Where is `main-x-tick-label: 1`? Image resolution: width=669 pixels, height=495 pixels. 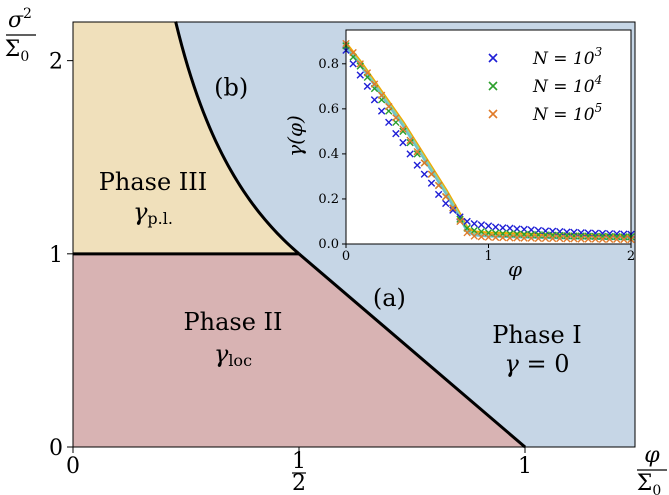
main-x-tick-label: 1 is located at coordinates (525, 466).